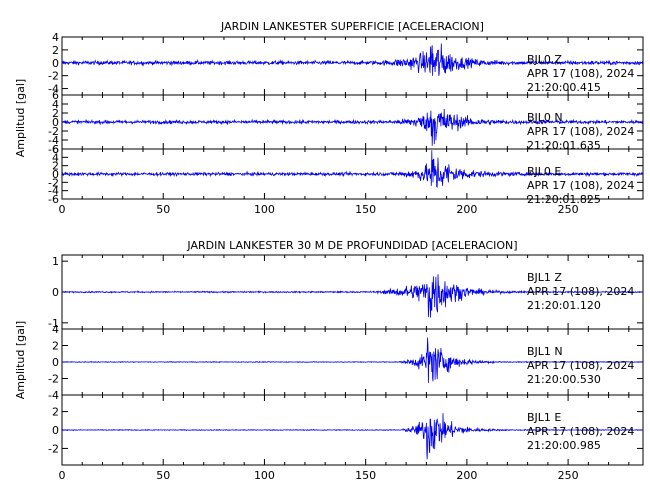 This screenshot has width=650, height=504. What do you see at coordinates (544, 277) in the screenshot?
I see `station-label: BJL1 Z` at bounding box center [544, 277].